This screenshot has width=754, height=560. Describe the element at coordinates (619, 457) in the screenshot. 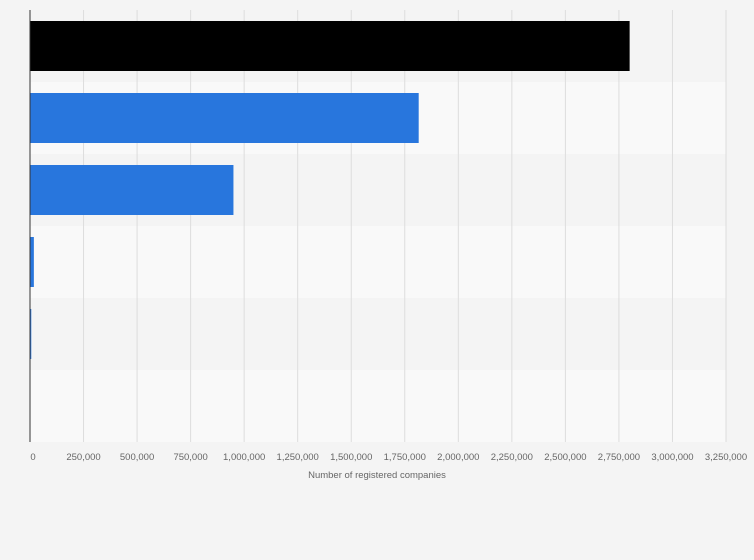

I see `x-tick-label: 2,750,000` at that location.